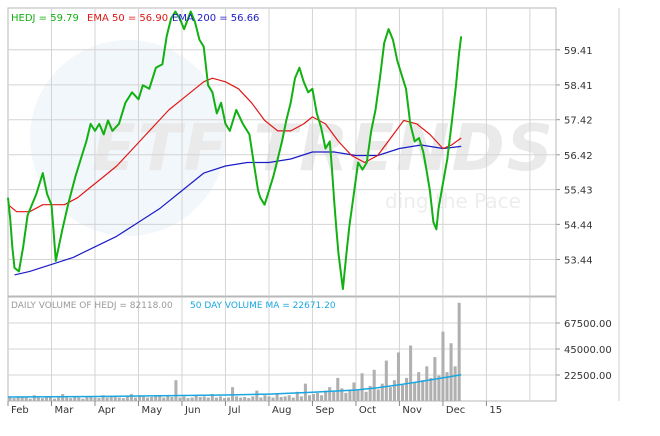  Describe the element at coordinates (588, 376) in the screenshot. I see `volume-y-tick-label: 22500.00` at that location.